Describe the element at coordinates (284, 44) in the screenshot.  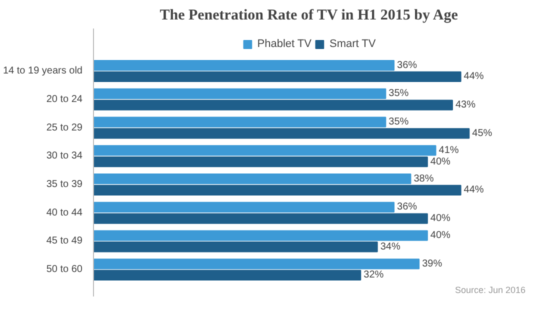
I see `legend-label: Phablet TV` at that location.